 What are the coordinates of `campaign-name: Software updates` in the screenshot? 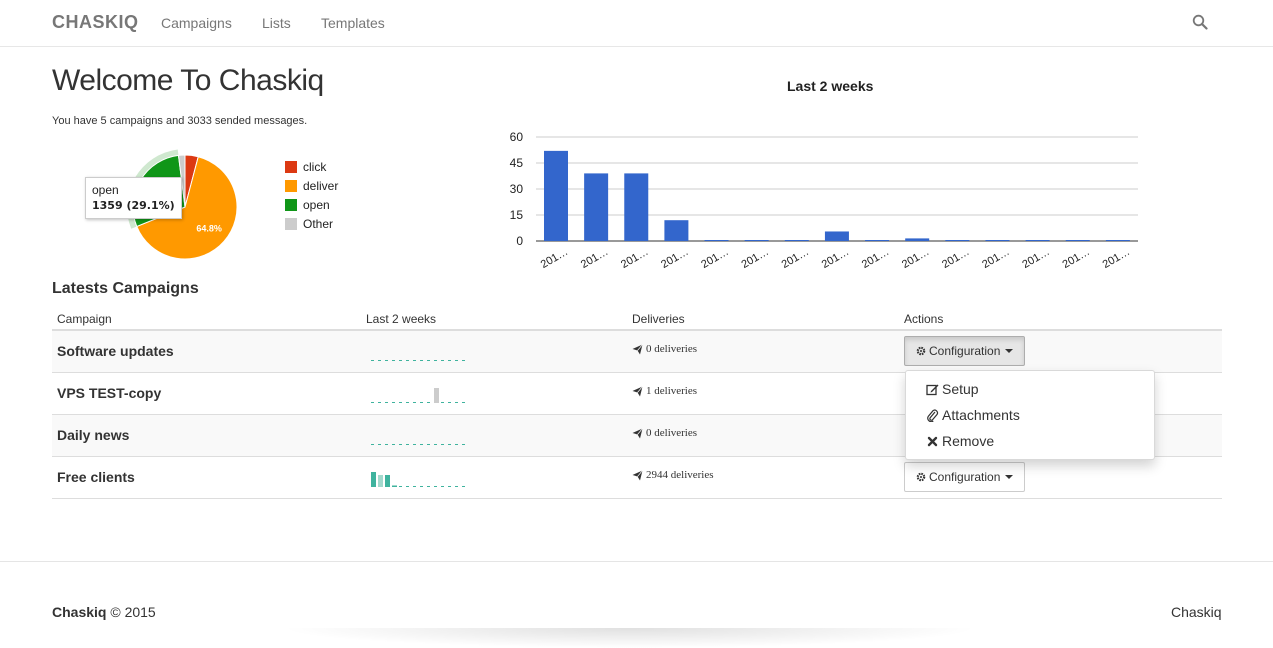 It's located at (115, 351).